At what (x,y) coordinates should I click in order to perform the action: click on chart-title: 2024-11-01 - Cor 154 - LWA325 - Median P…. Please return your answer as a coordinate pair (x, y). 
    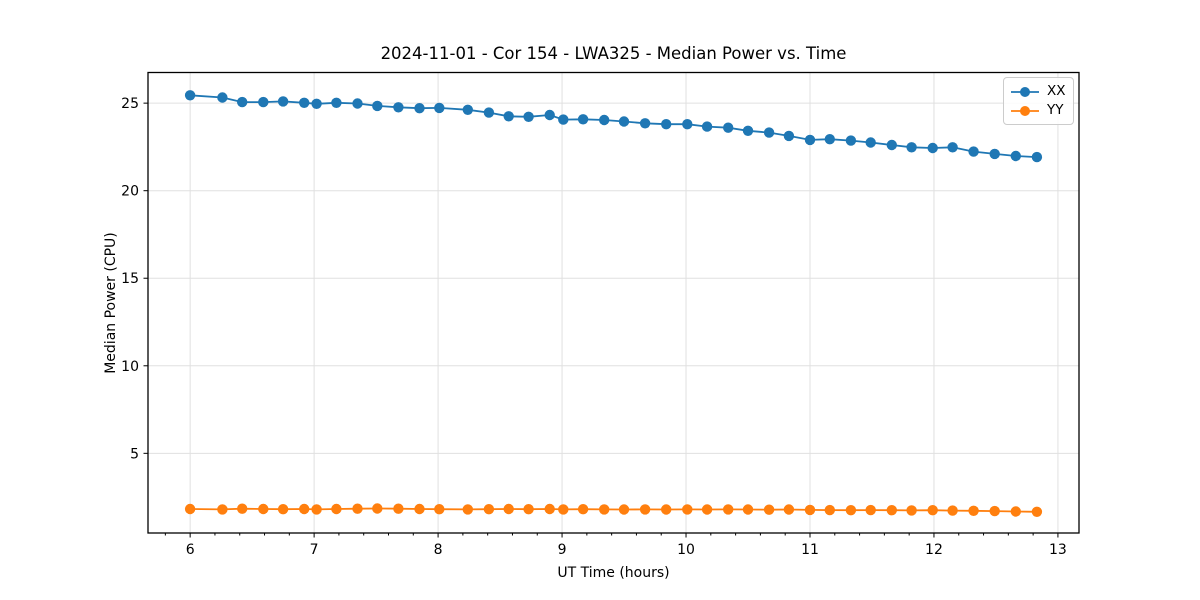
    Looking at the image, I should click on (613, 53).